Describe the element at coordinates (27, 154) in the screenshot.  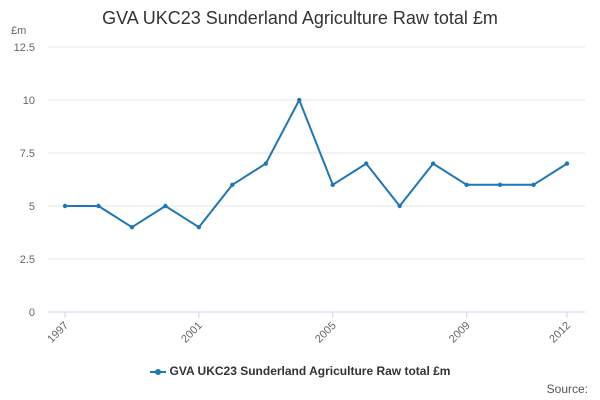
I see `y-tick-label: 7.5` at that location.